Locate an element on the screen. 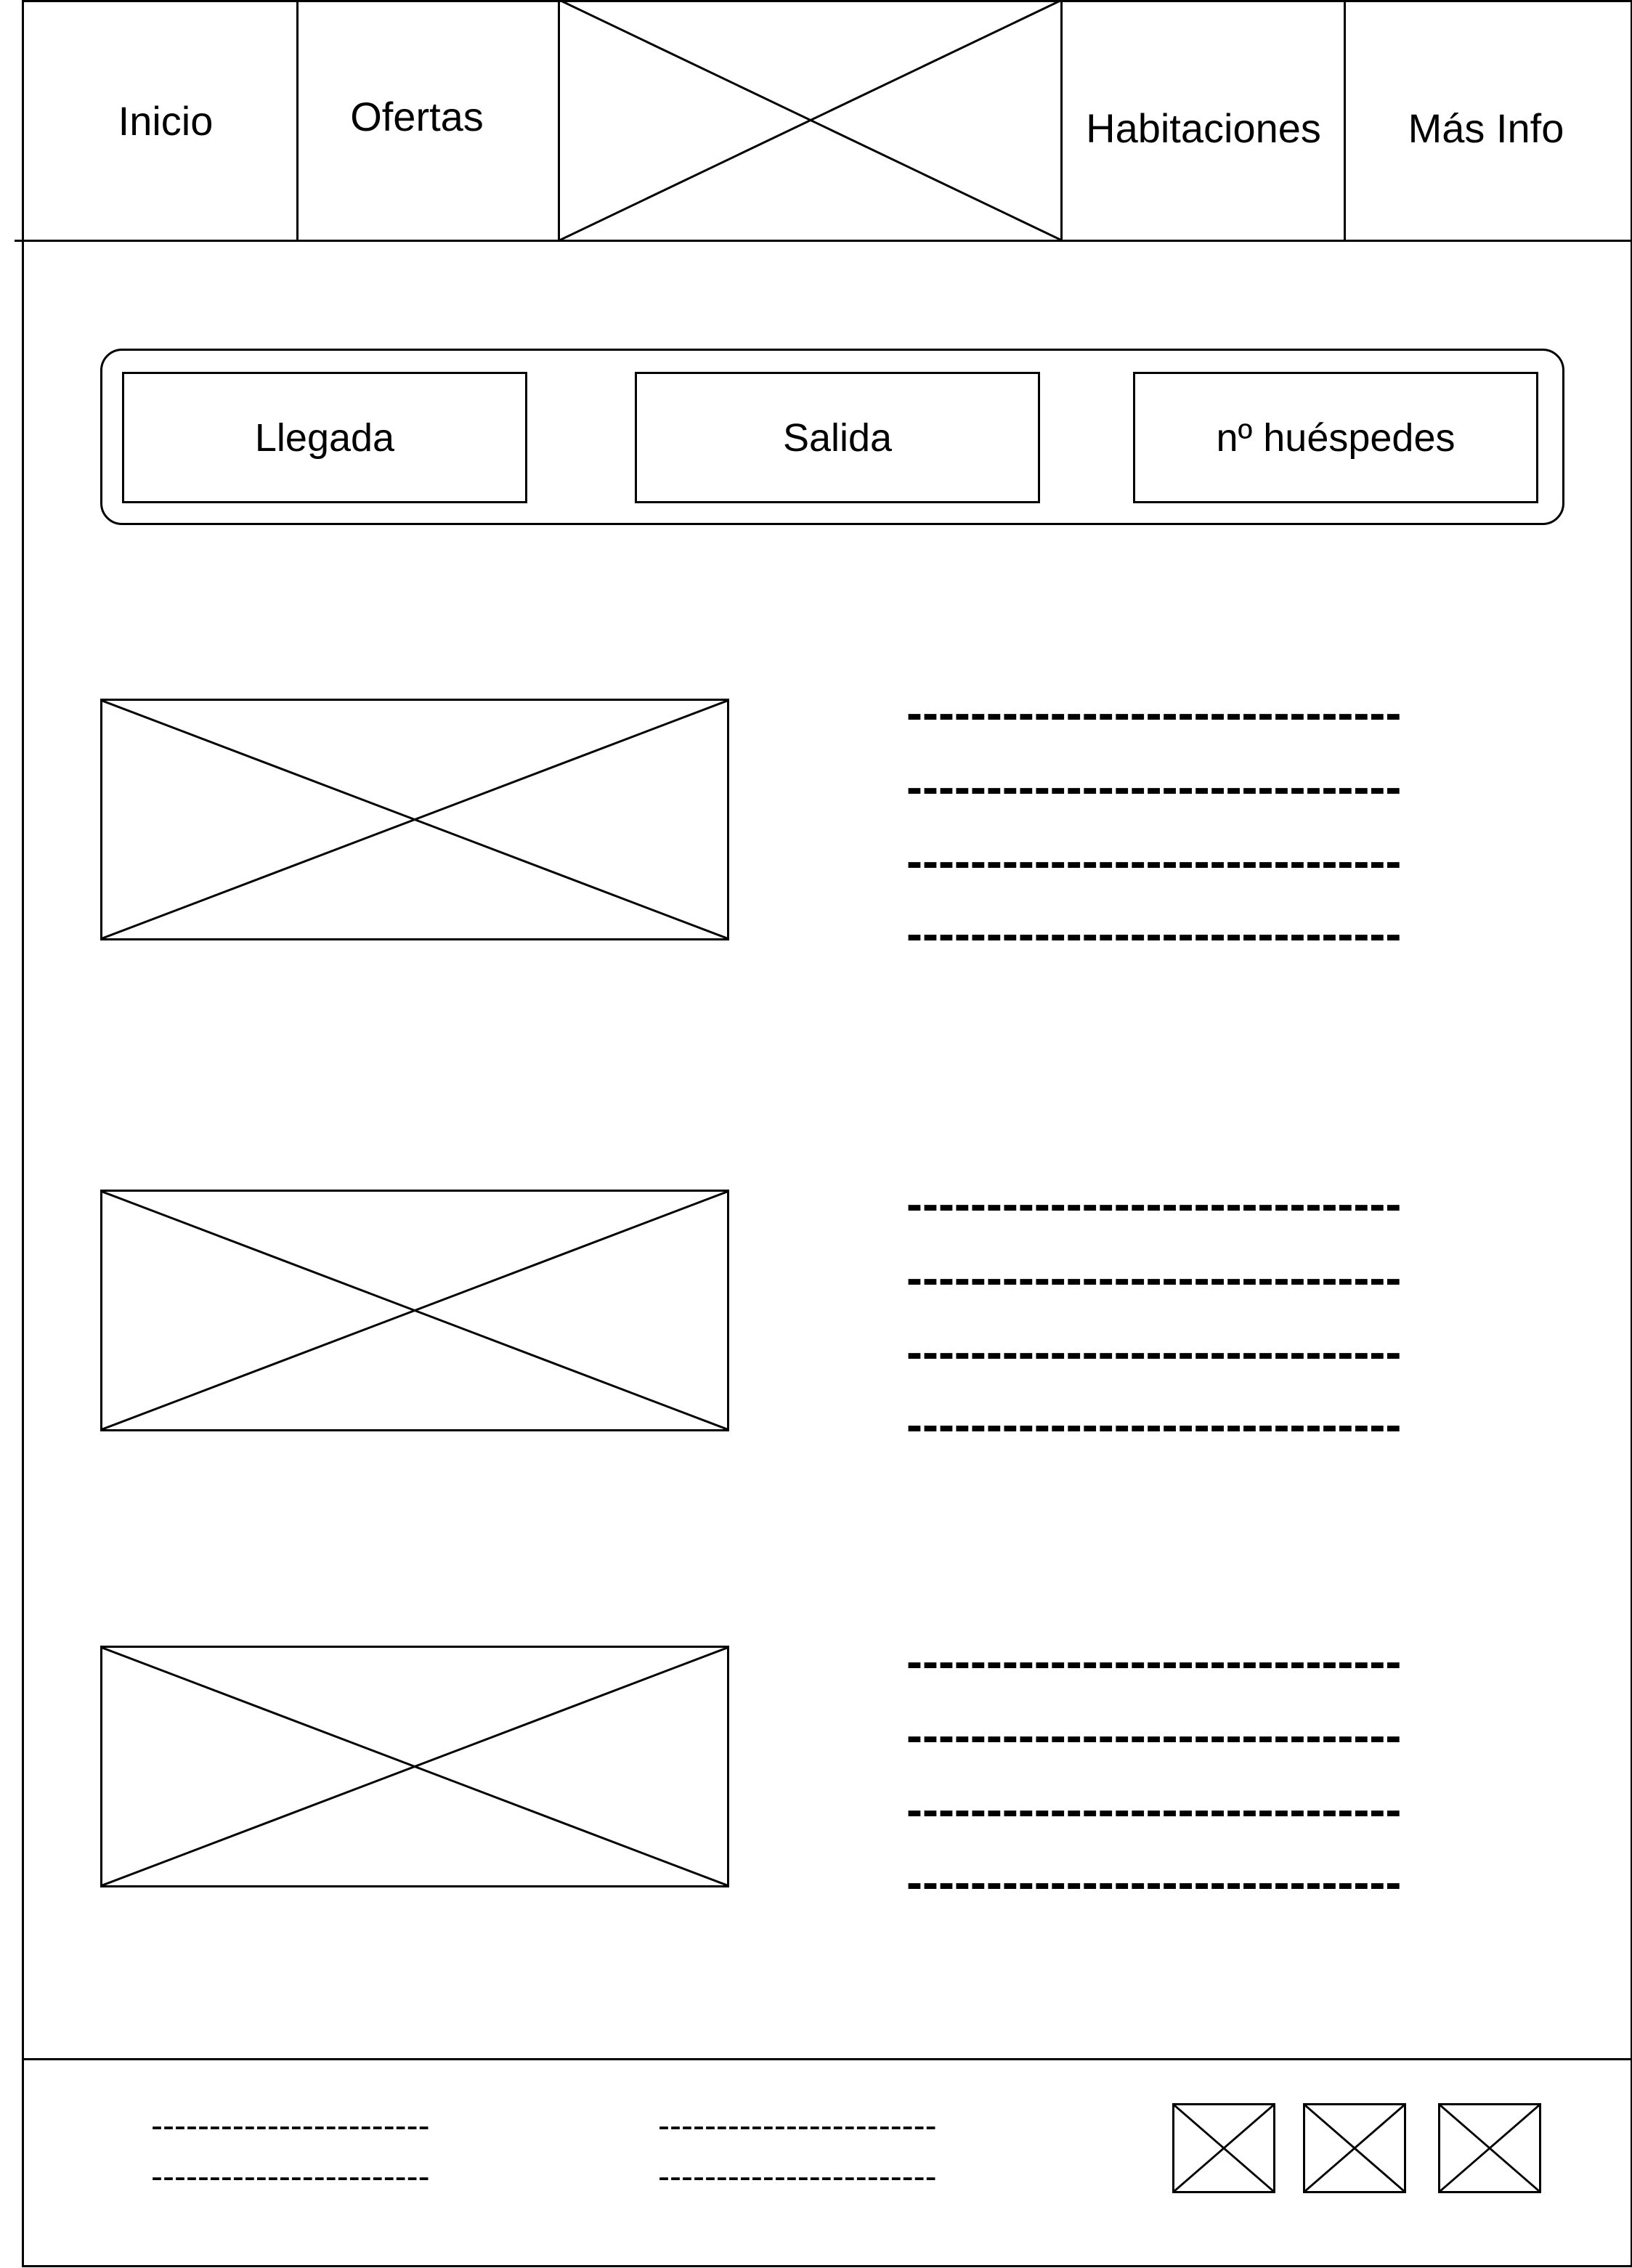 This screenshot has width=1632, height=2268. nav-item-inicio: Inicio is located at coordinates (166, 121).